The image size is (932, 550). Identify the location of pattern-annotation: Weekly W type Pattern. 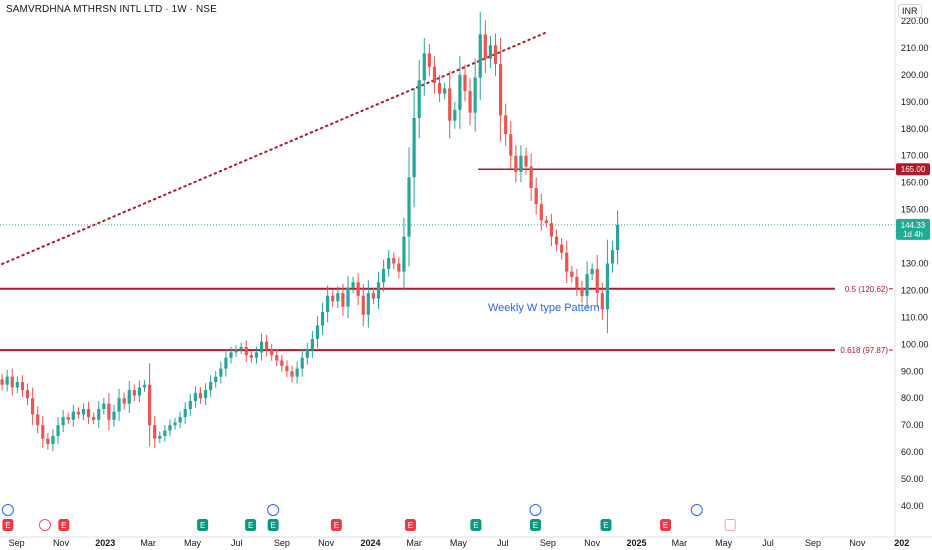
(544, 308).